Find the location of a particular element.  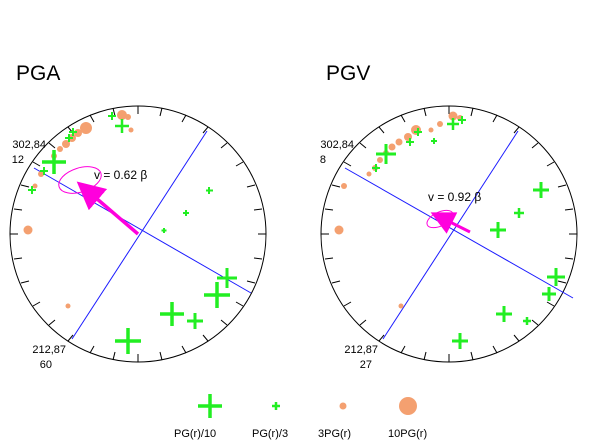

pga-plane2-strike-dip: 212,87 is located at coordinates (49, 350).